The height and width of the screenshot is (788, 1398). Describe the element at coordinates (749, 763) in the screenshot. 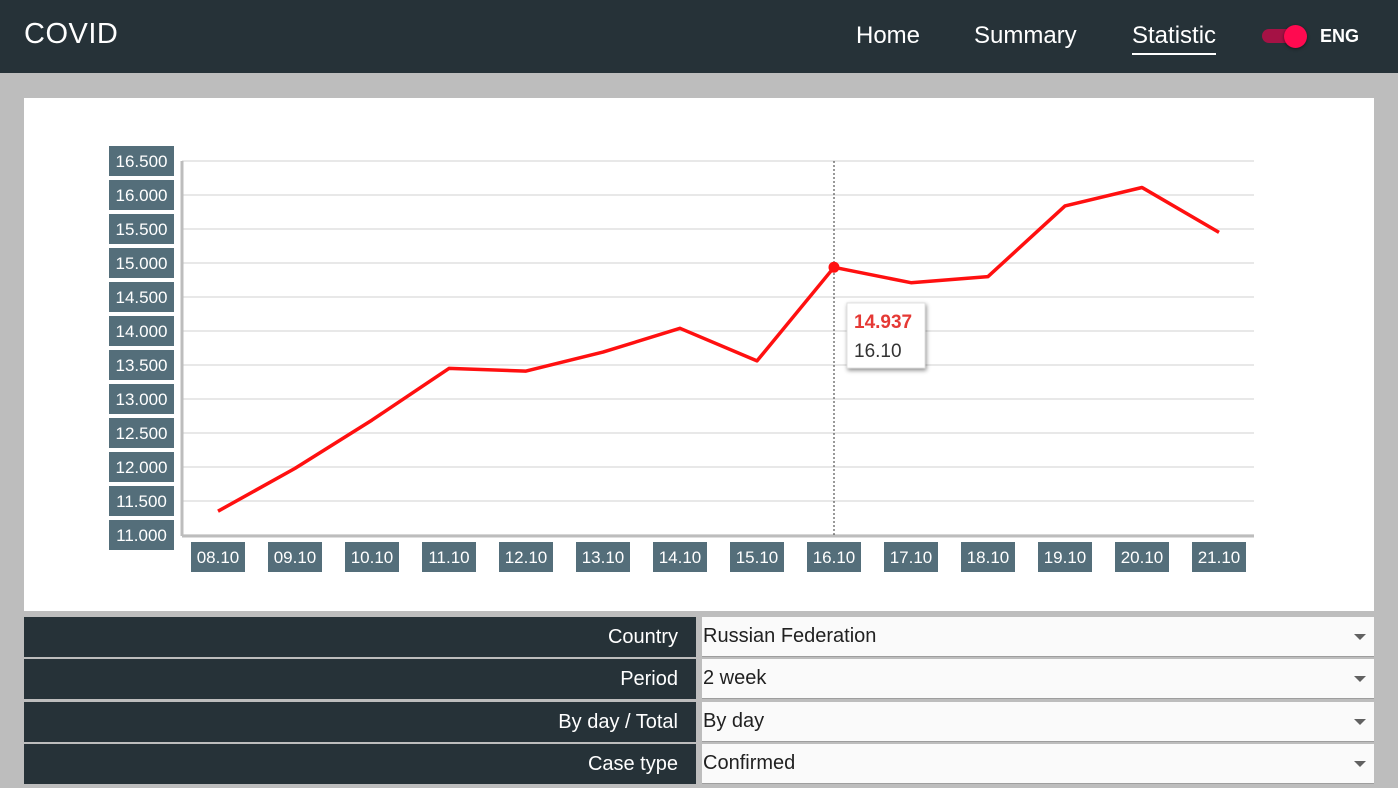

I see `case-type-select-value: Confirmed` at that location.